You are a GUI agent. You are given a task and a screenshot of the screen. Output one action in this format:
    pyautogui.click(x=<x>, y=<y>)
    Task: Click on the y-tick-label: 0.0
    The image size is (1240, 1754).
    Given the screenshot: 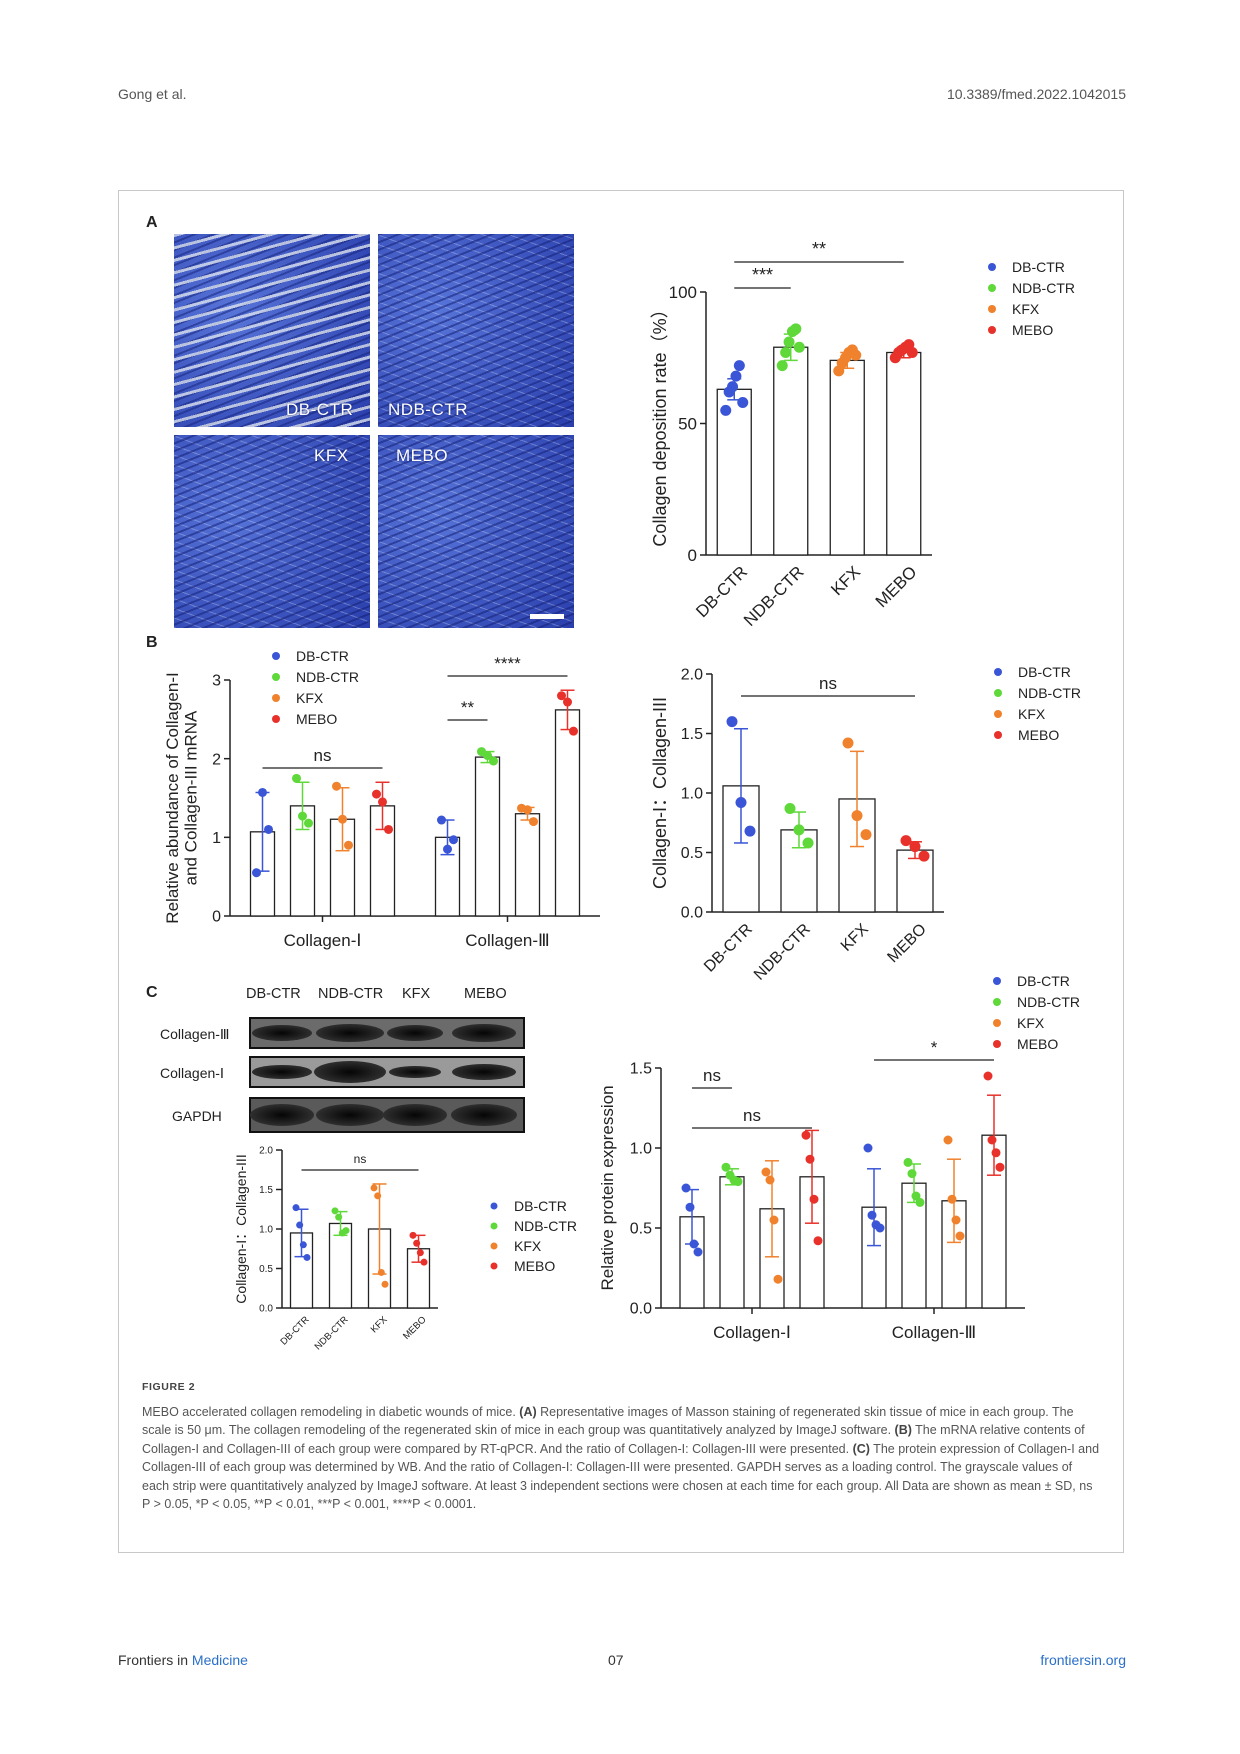 What is the action you would take?
    pyautogui.click(x=692, y=913)
    